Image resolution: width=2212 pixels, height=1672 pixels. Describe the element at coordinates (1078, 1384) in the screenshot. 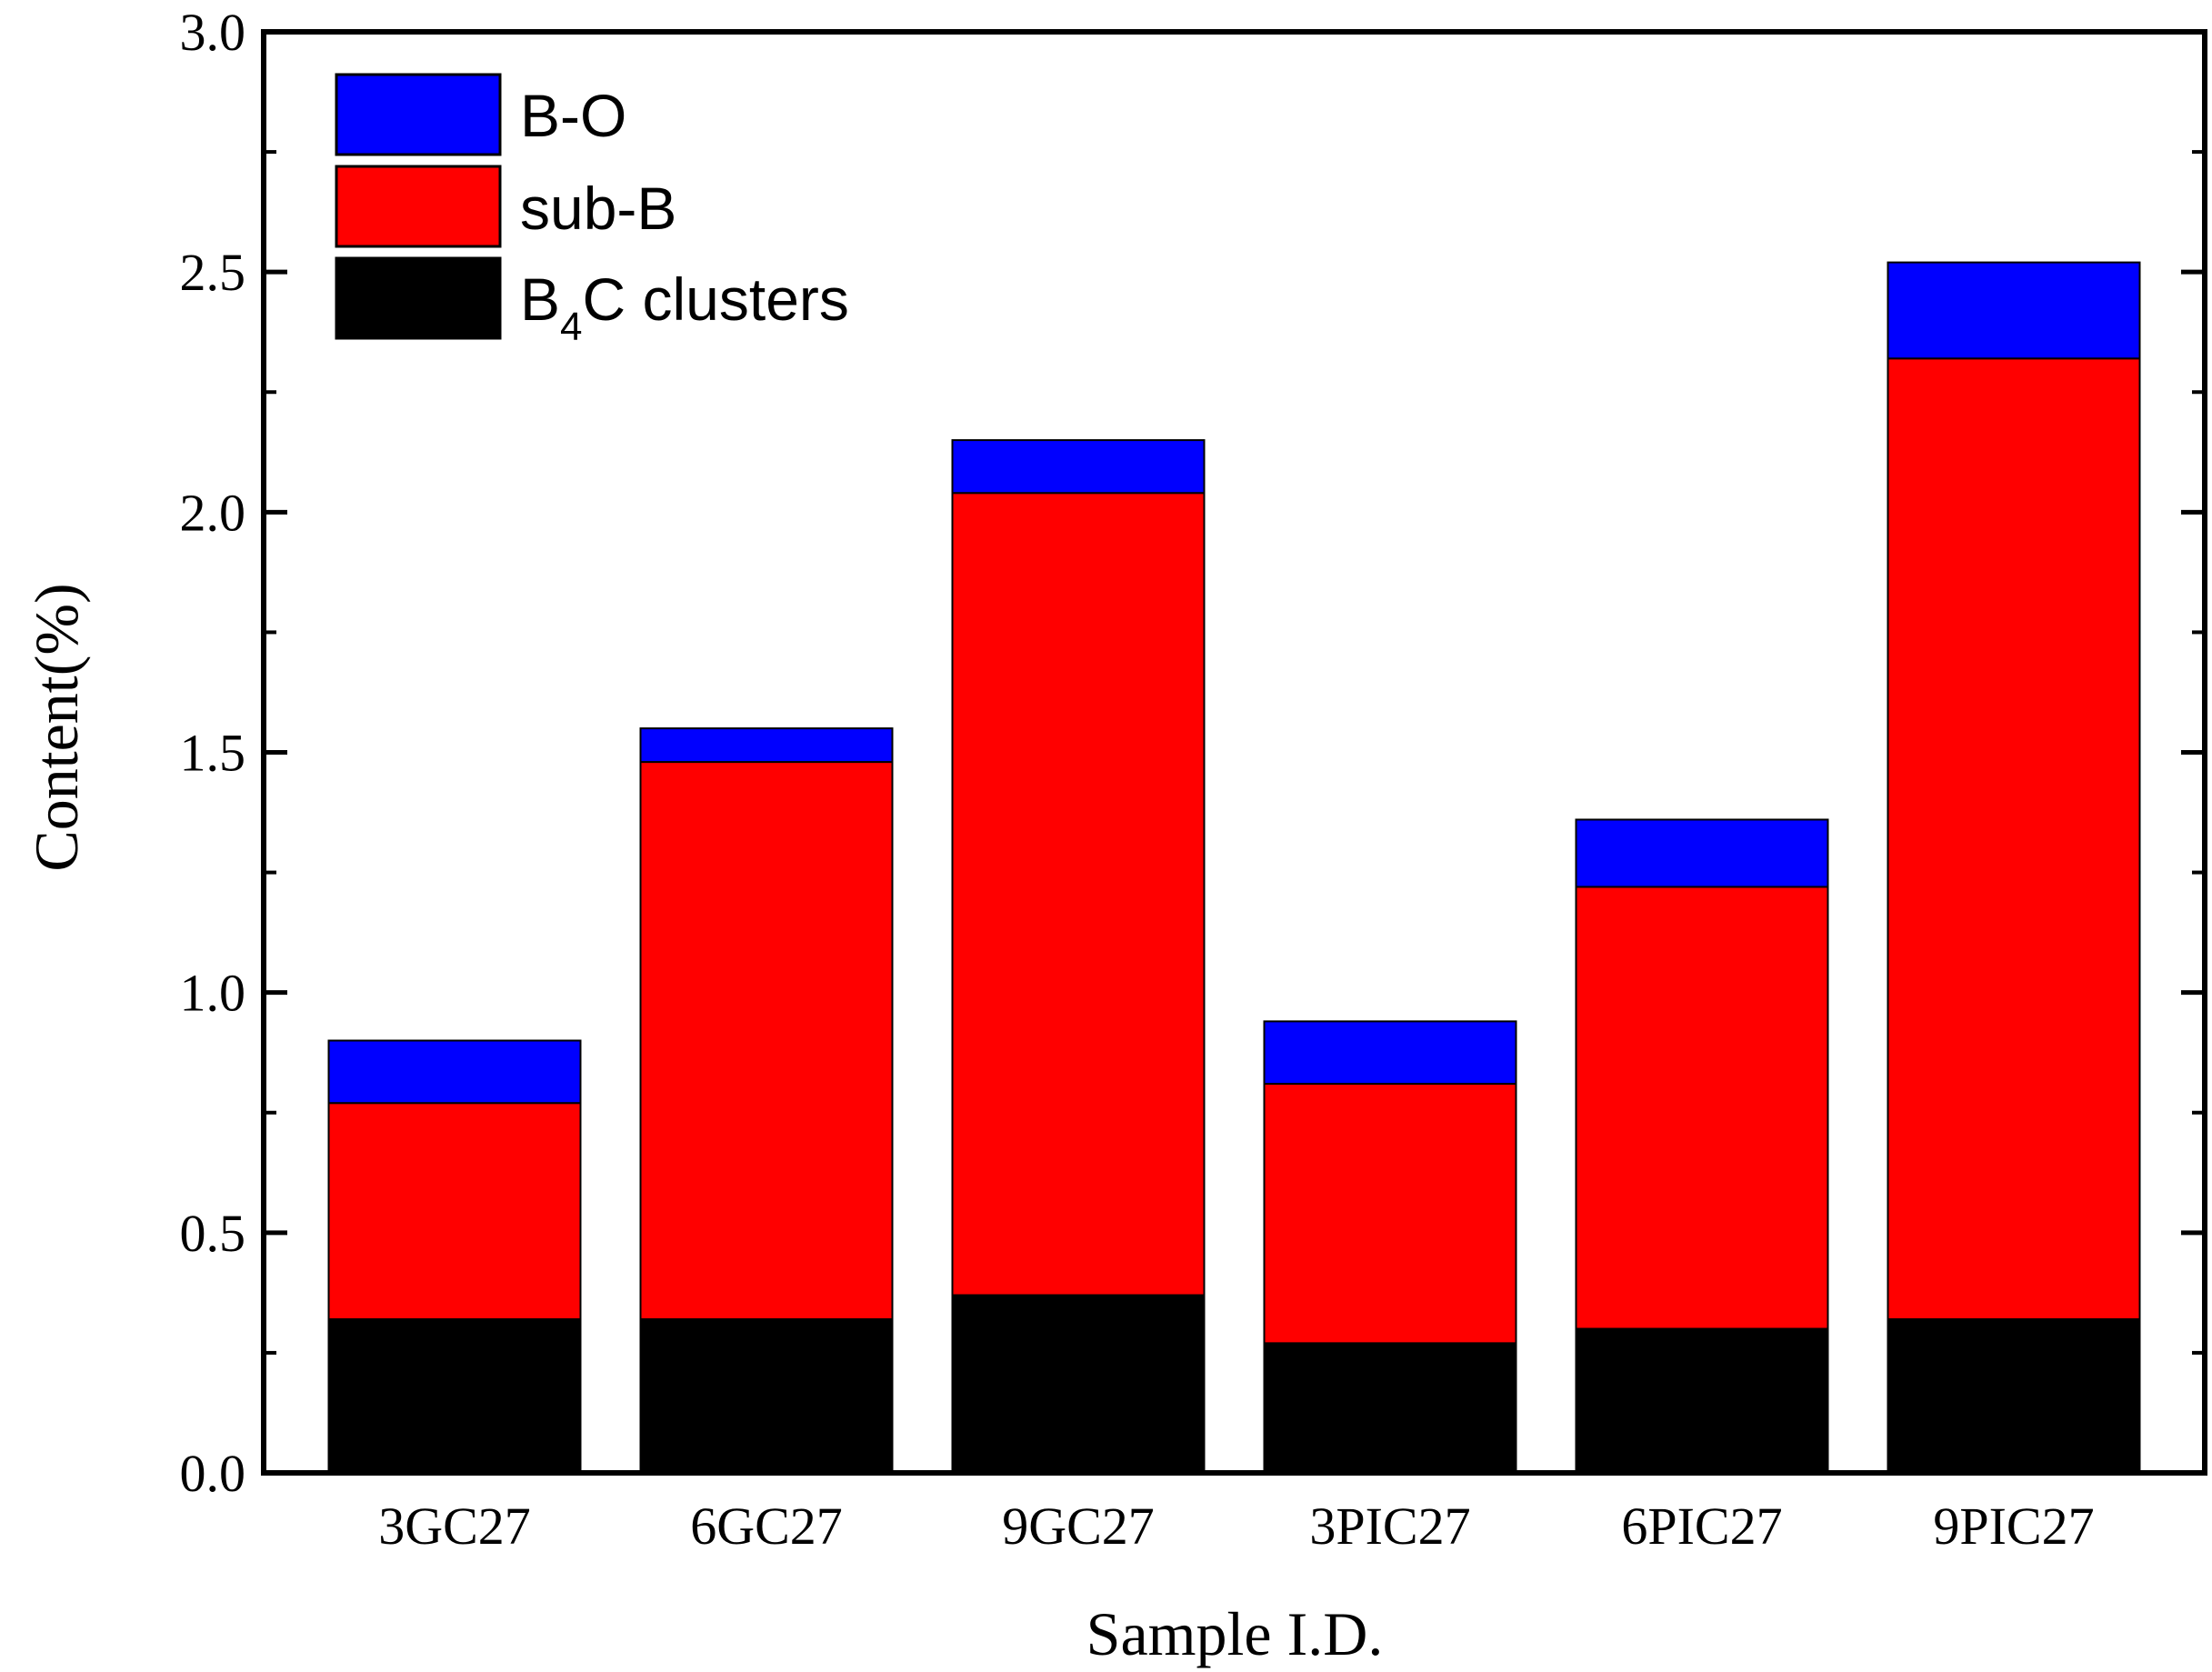

I see `bar-9gc27-b4c-clusters` at that location.